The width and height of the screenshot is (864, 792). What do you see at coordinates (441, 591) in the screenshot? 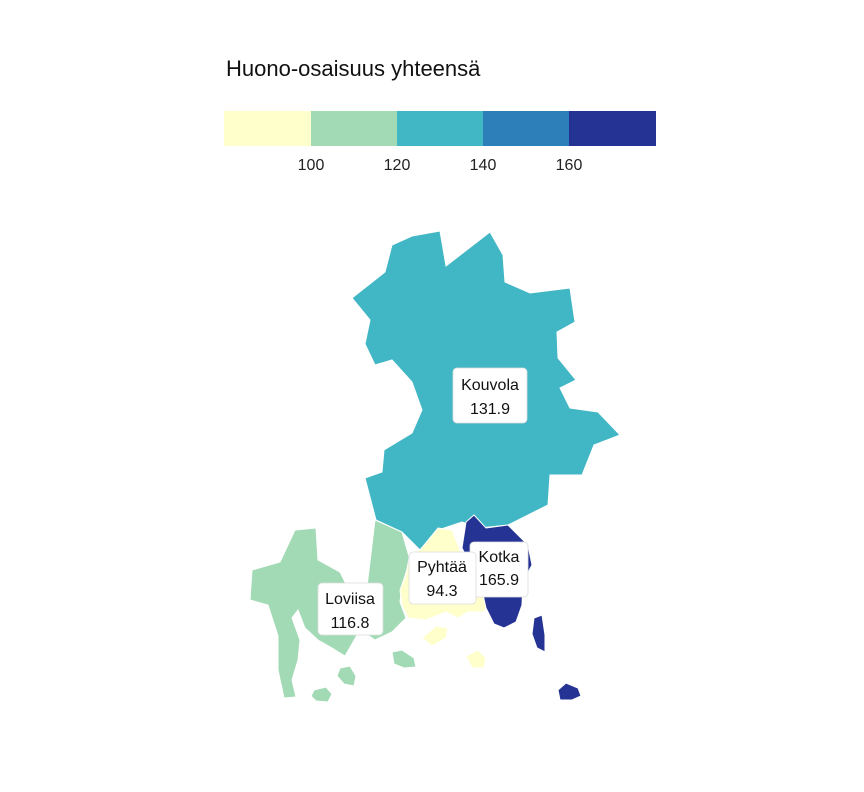
I see `label-pyhtaa-value: 94.3` at bounding box center [441, 591].